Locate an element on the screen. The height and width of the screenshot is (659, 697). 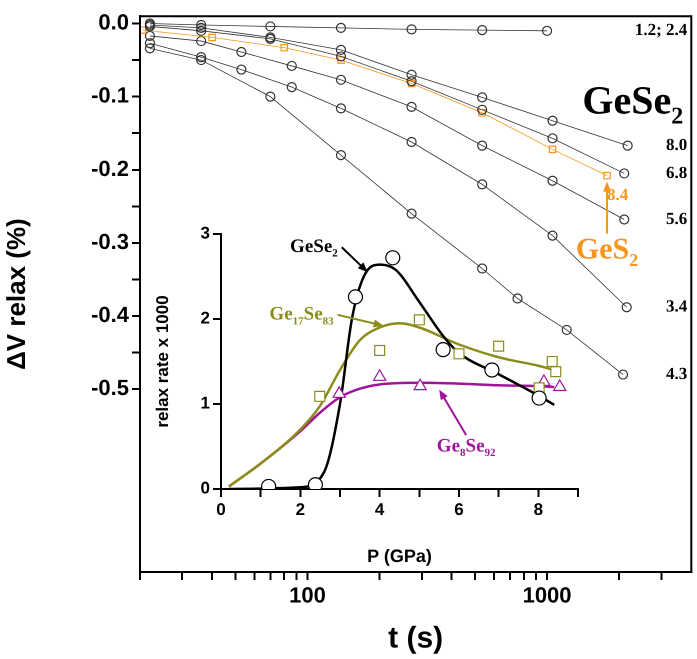
text: 6.8 is located at coordinates (677, 172).